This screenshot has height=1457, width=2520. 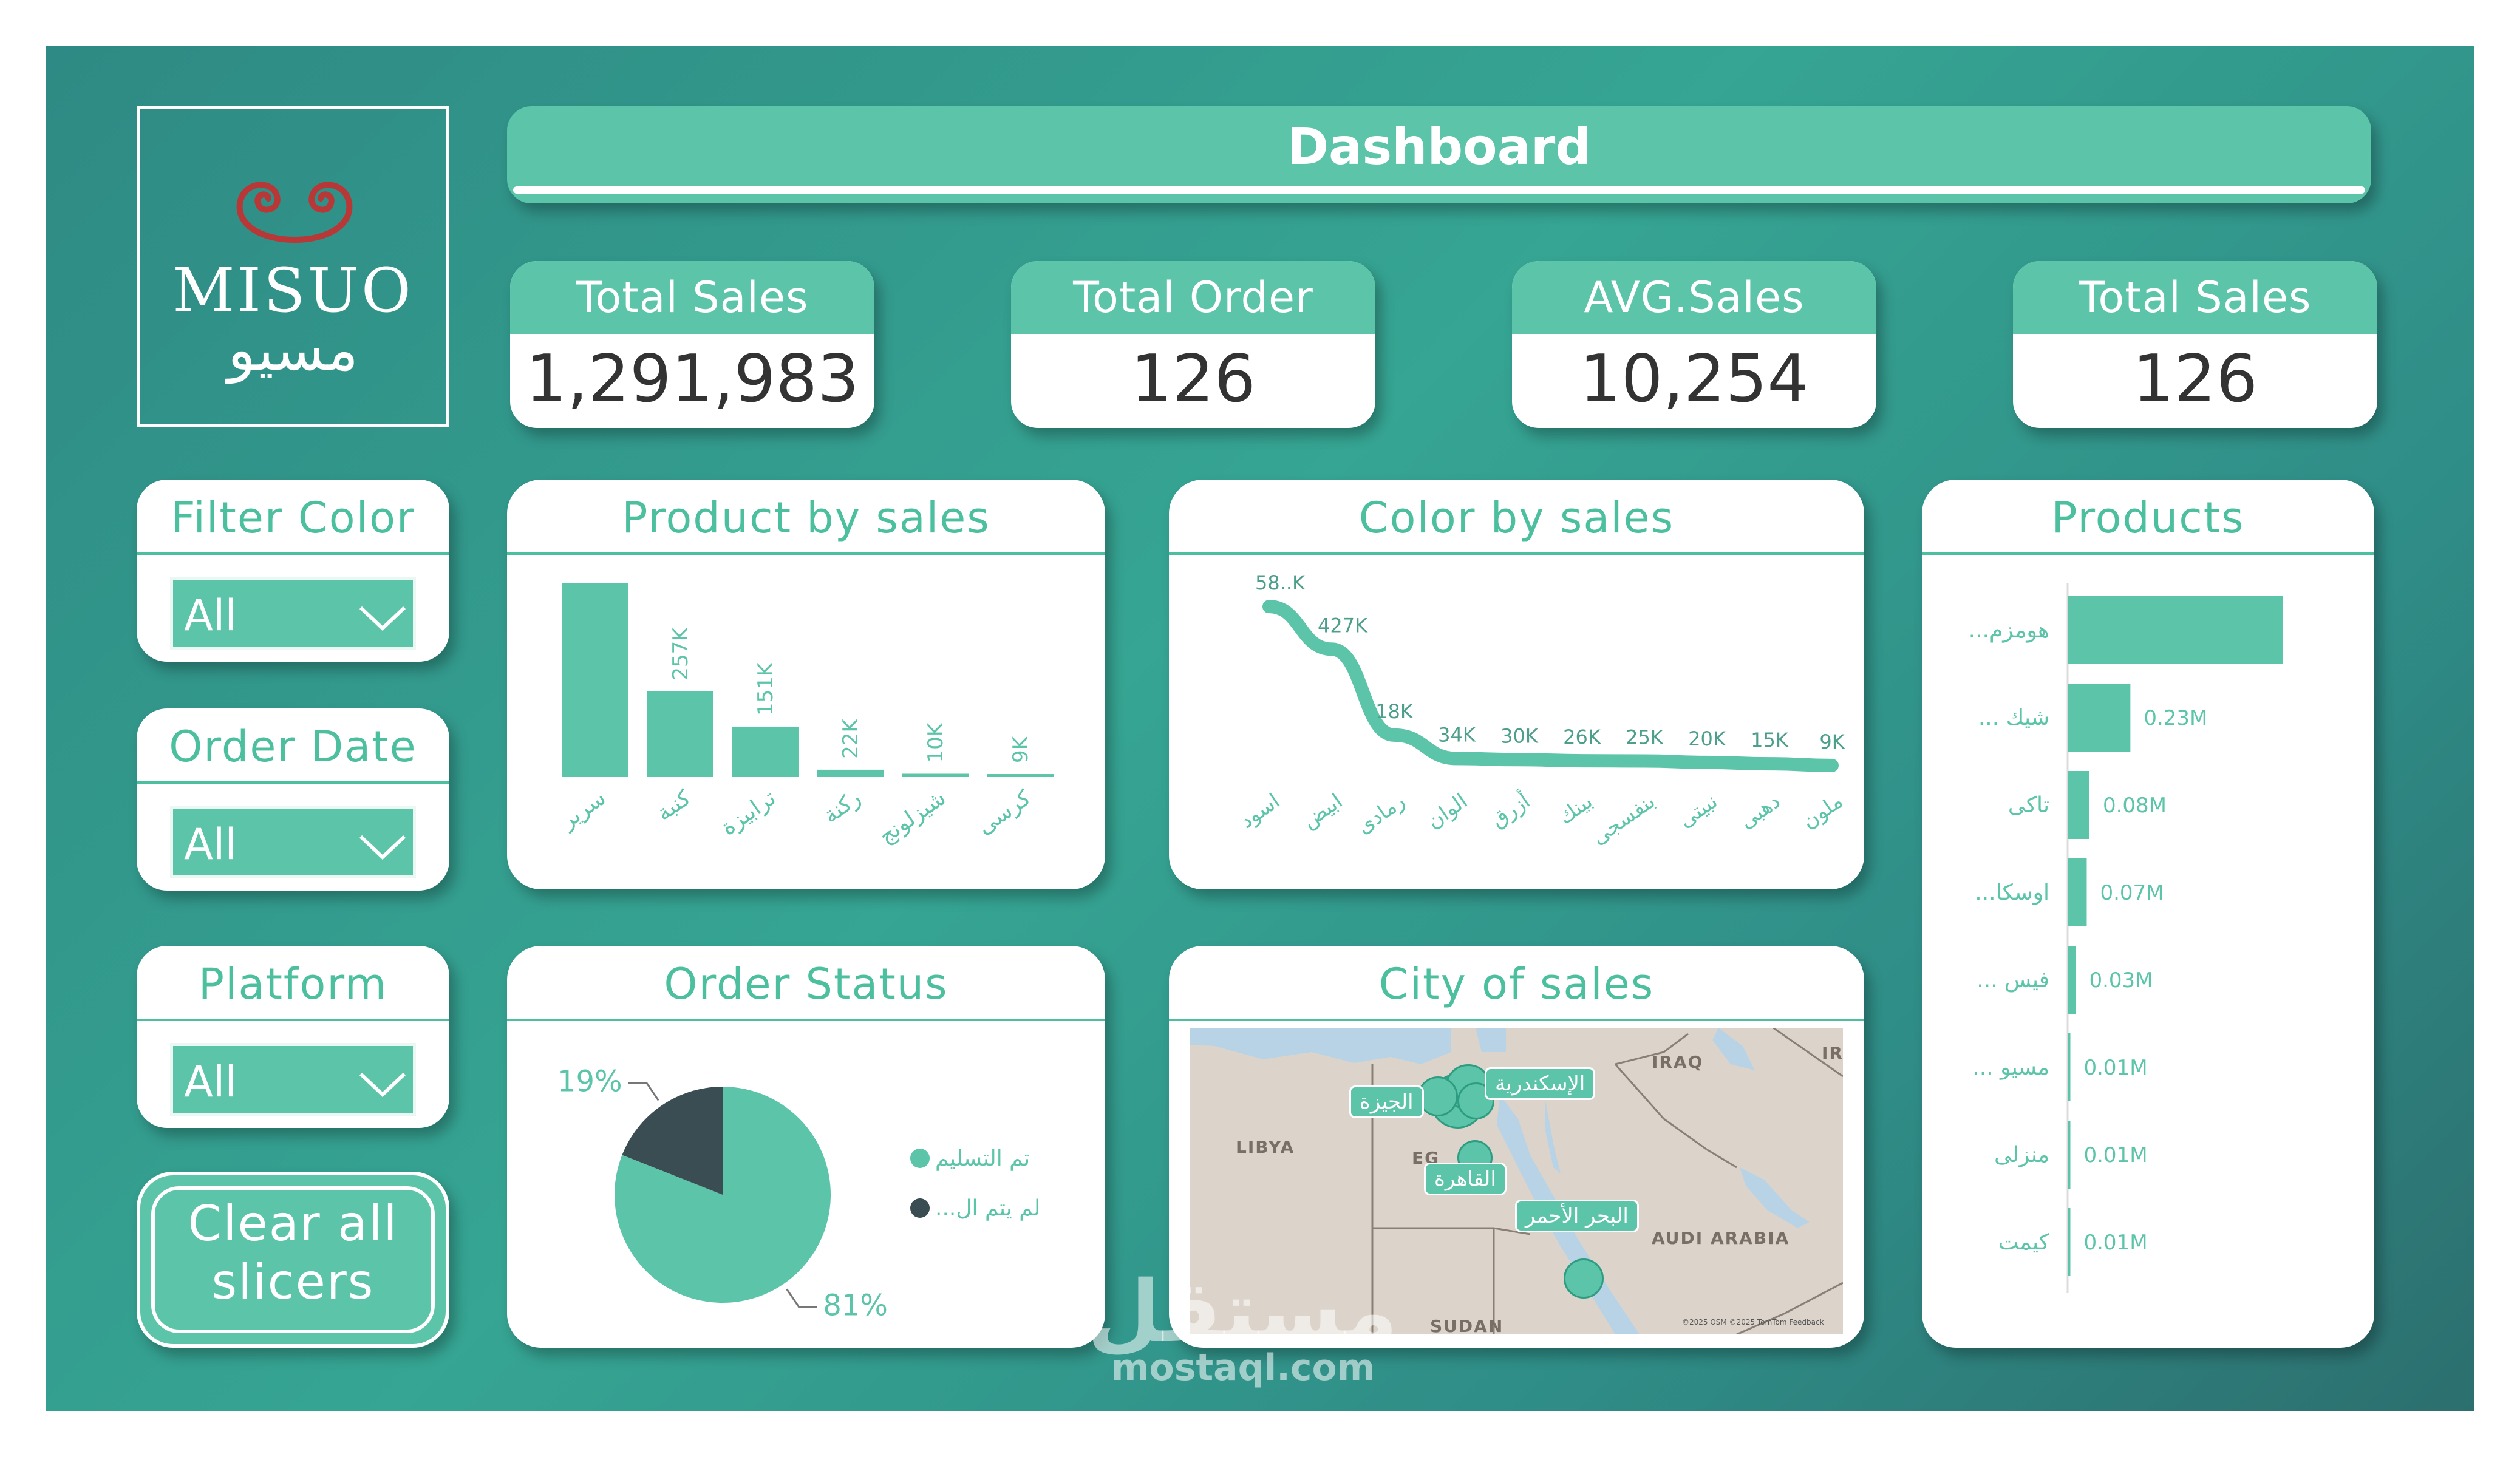 What do you see at coordinates (1259, 811) in the screenshot?
I see `x-tick-label: اسود` at bounding box center [1259, 811].